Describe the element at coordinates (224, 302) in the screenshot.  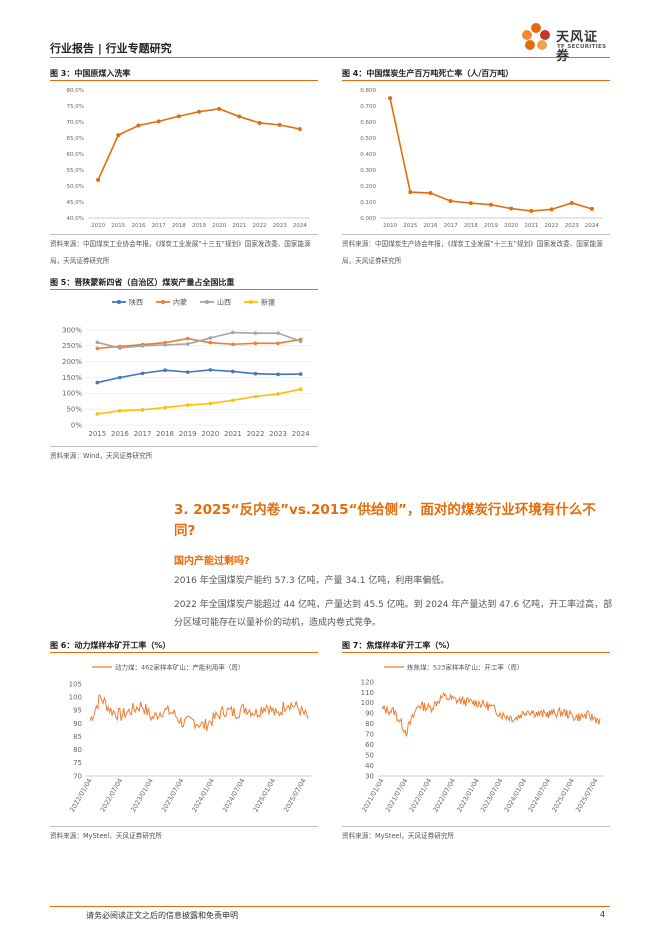
I see `legend-label: 山西` at that location.